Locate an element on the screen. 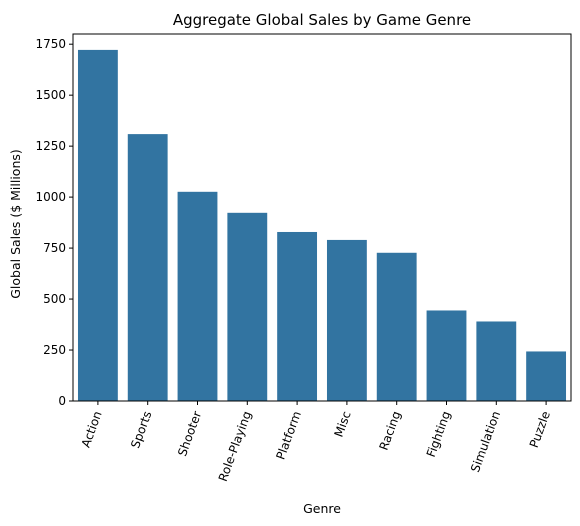  x-axis-label: Genre is located at coordinates (322, 508).